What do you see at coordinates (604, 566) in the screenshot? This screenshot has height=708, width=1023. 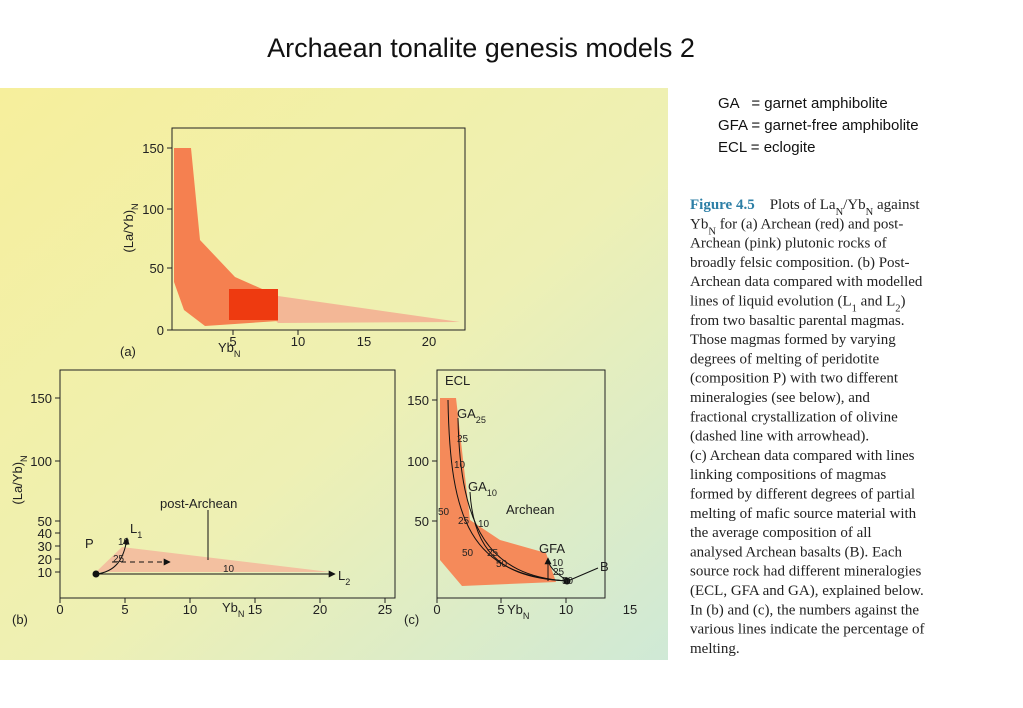 I see `text-run: B` at bounding box center [604, 566].